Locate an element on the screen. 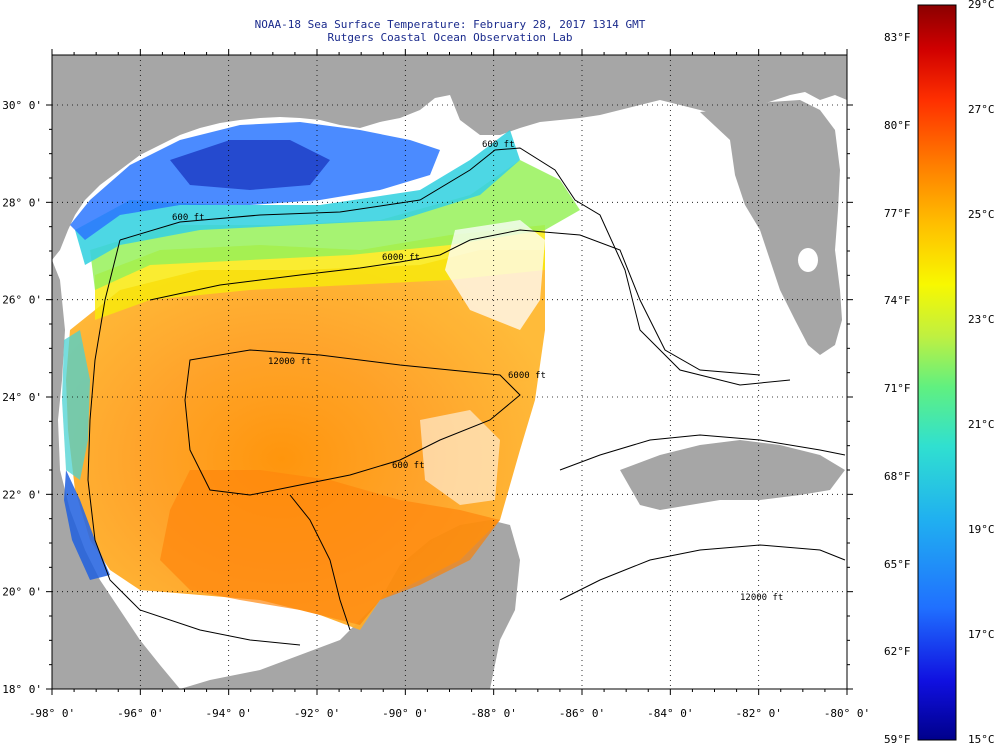 This screenshot has height=754, width=1000. lat-tick-label: 26° 0' is located at coordinates (22, 300).